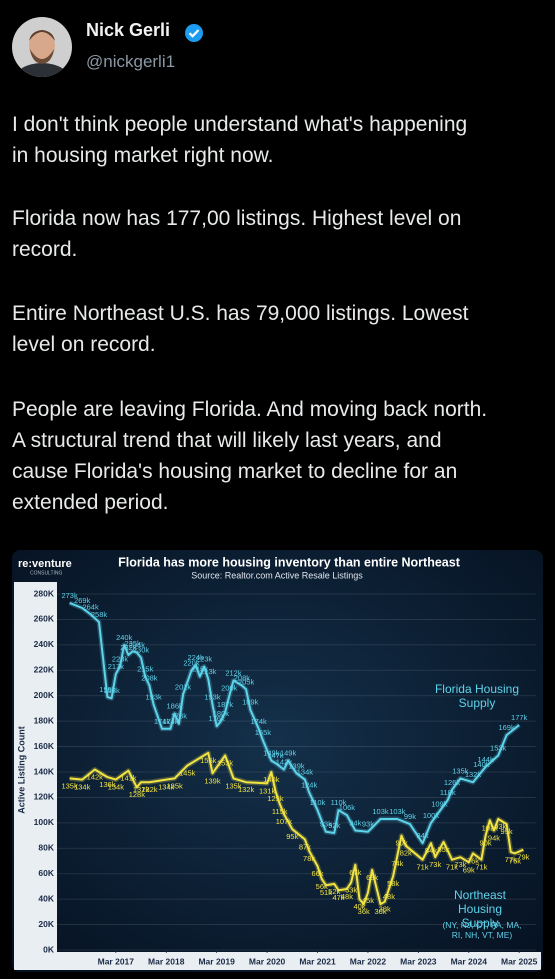 The image size is (555, 979). I want to click on x-tick-label: Mar 2017, so click(116, 961).